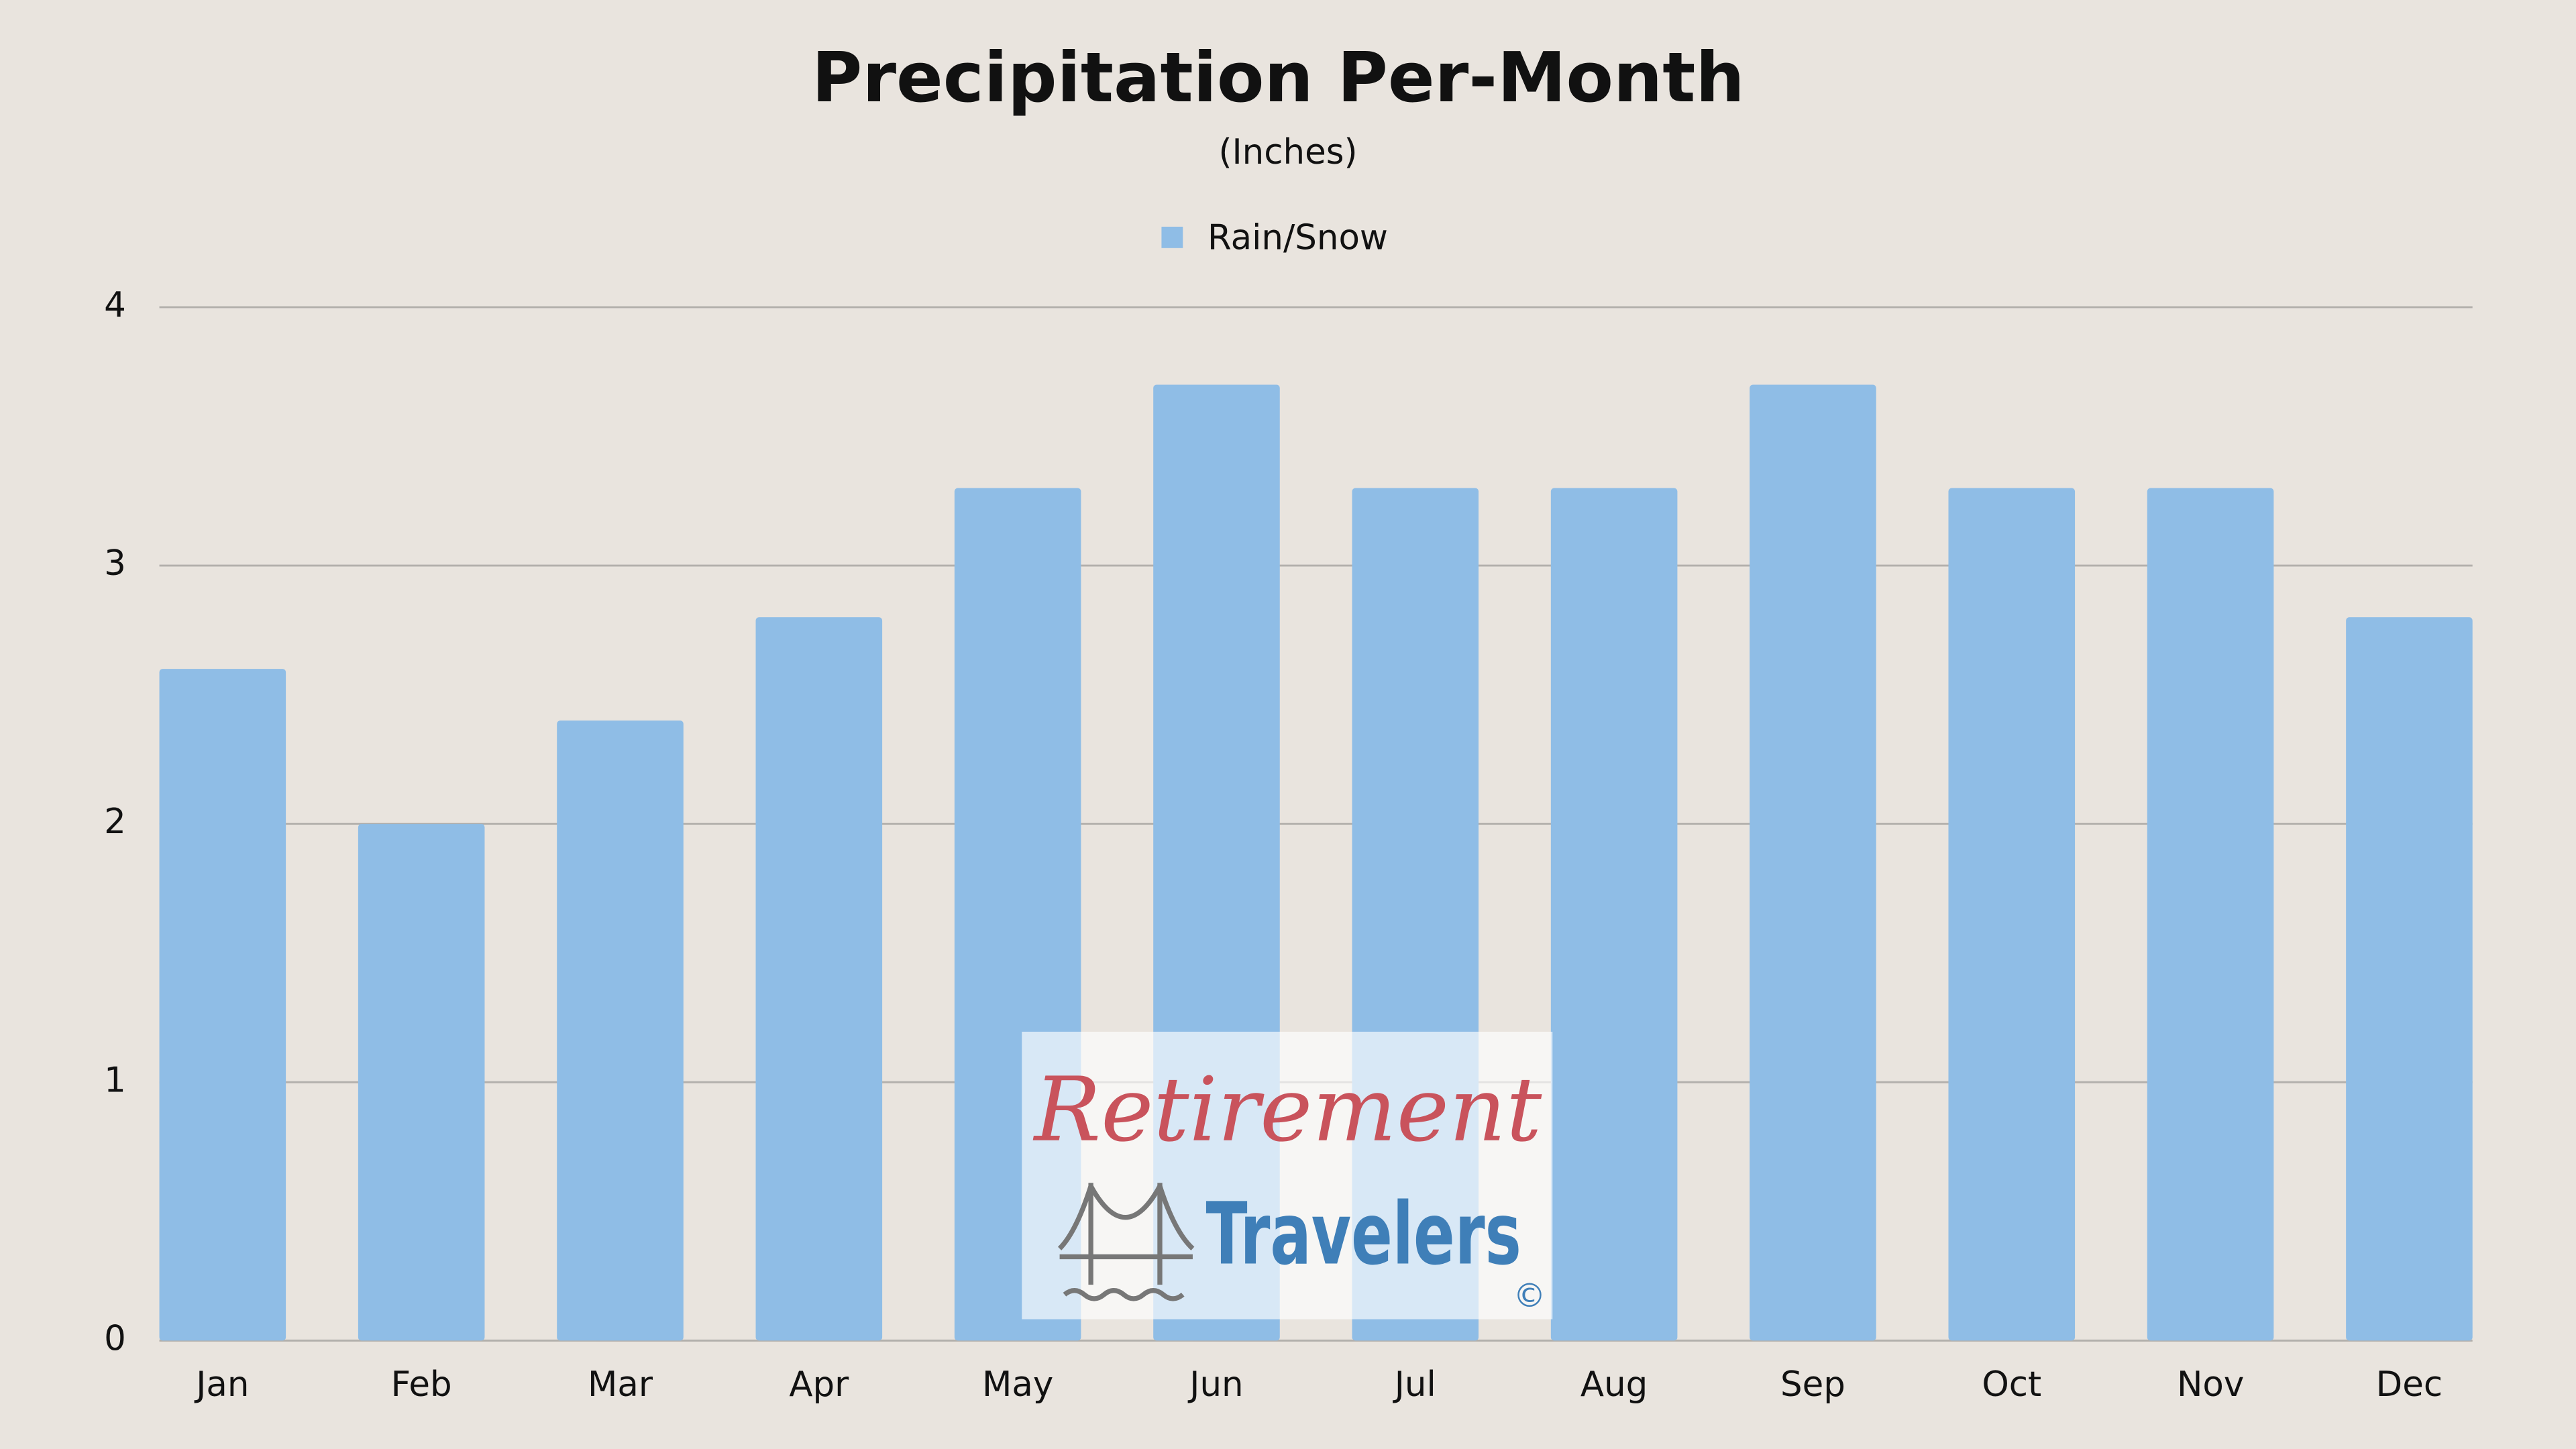 The width and height of the screenshot is (2576, 1449). Describe the element at coordinates (2210, 1384) in the screenshot. I see `x-tick-label: Nov` at that location.